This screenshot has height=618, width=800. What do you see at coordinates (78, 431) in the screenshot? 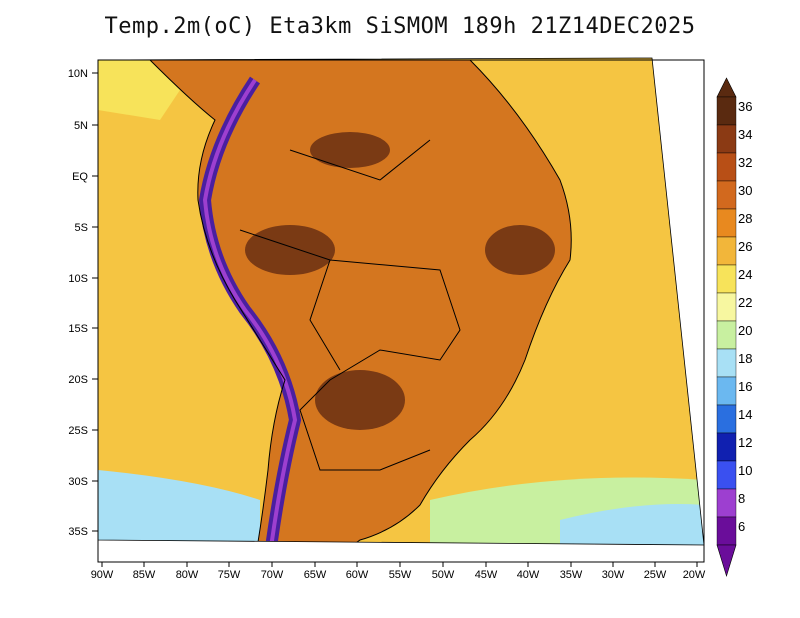
I see `lat-label: 25S` at bounding box center [78, 431].